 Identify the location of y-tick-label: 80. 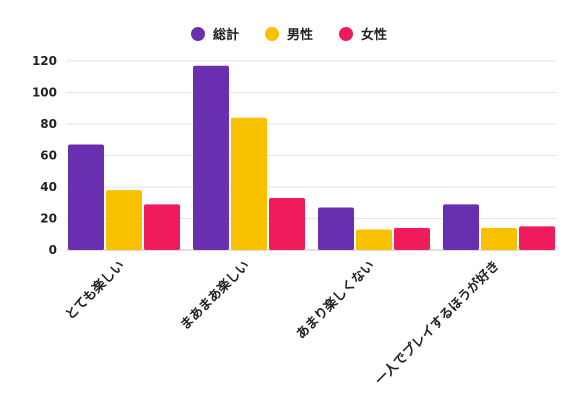
(48, 124).